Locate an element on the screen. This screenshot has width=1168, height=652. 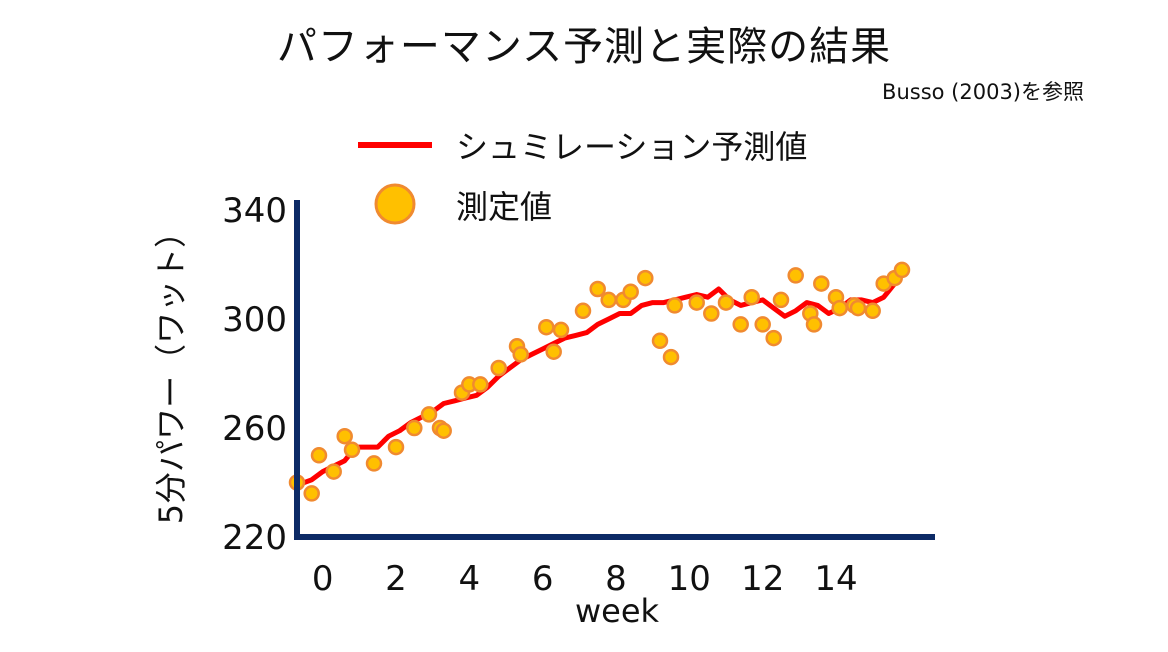
x-tick-label: 0 is located at coordinates (323, 579).